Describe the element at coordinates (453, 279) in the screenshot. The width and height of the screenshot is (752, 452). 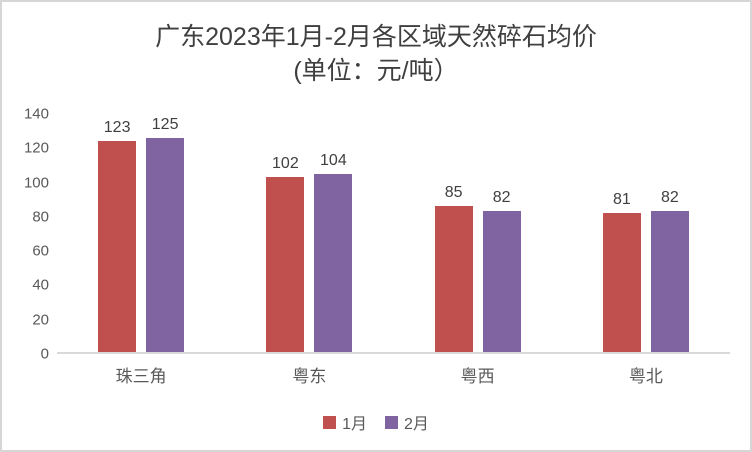
I see `bar-1月-粤西` at that location.